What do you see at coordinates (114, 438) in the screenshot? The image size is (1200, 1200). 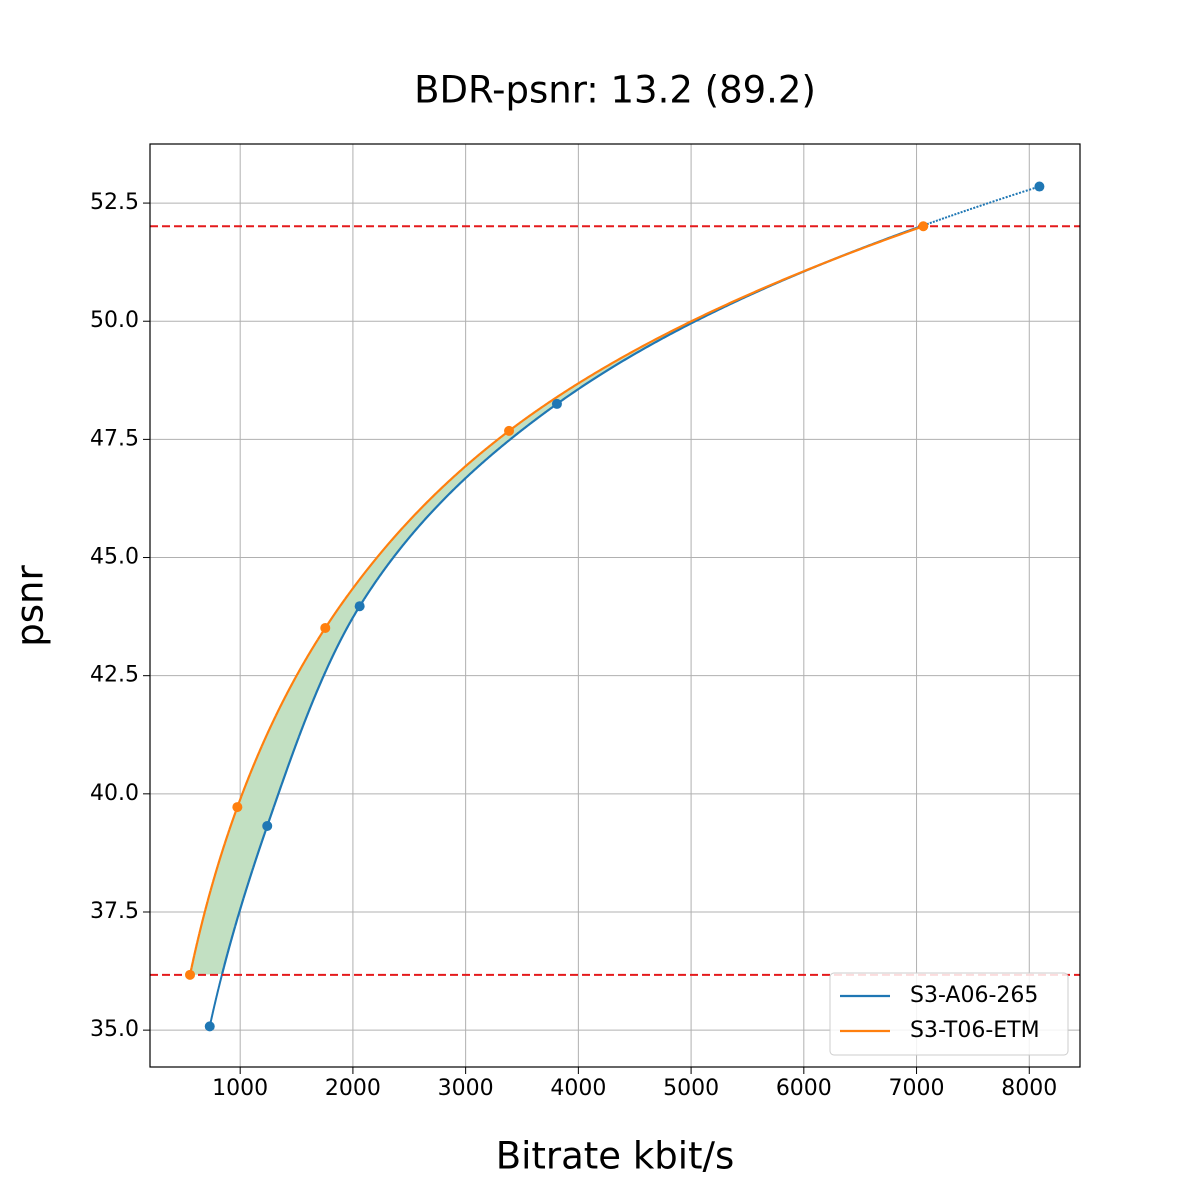 I see `y-tick-label: 47.5` at bounding box center [114, 438].